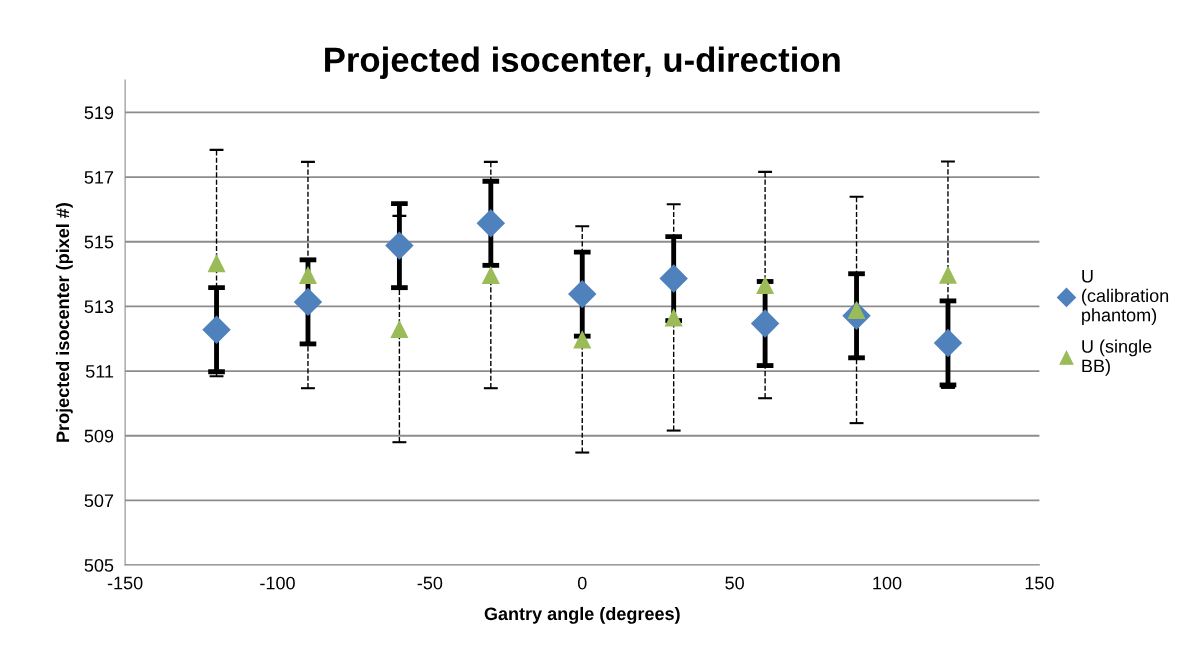 Image resolution: width=1203 pixels, height=651 pixels. I want to click on y-tick-label: 519, so click(99, 113).